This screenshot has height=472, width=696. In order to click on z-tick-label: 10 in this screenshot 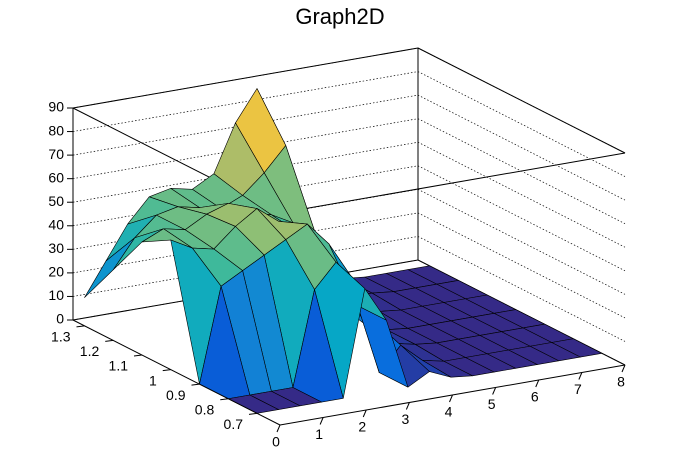, I will do `click(56, 295)`.